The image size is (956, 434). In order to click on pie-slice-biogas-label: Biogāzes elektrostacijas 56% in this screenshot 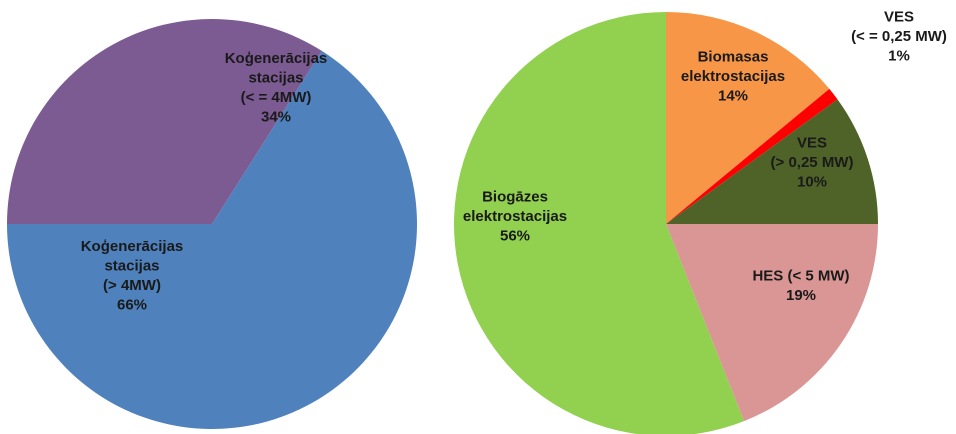, I will do `click(515, 217)`.